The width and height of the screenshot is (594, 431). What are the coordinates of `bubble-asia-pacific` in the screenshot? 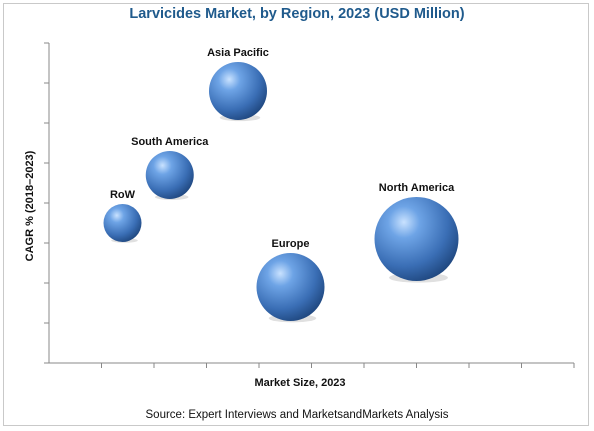 It's located at (238, 91).